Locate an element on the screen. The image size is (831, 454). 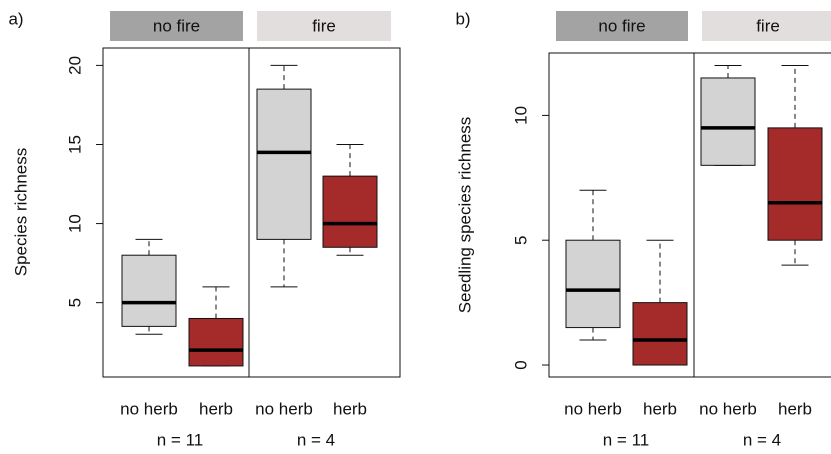
y-axis-label: Species richness is located at coordinates (20, 212).